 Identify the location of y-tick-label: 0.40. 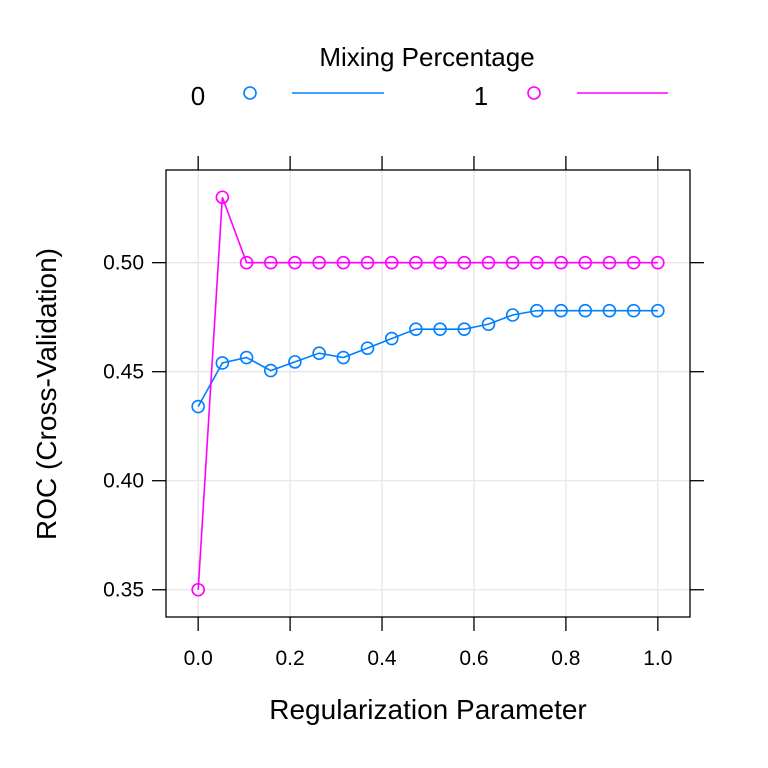
(123, 481).